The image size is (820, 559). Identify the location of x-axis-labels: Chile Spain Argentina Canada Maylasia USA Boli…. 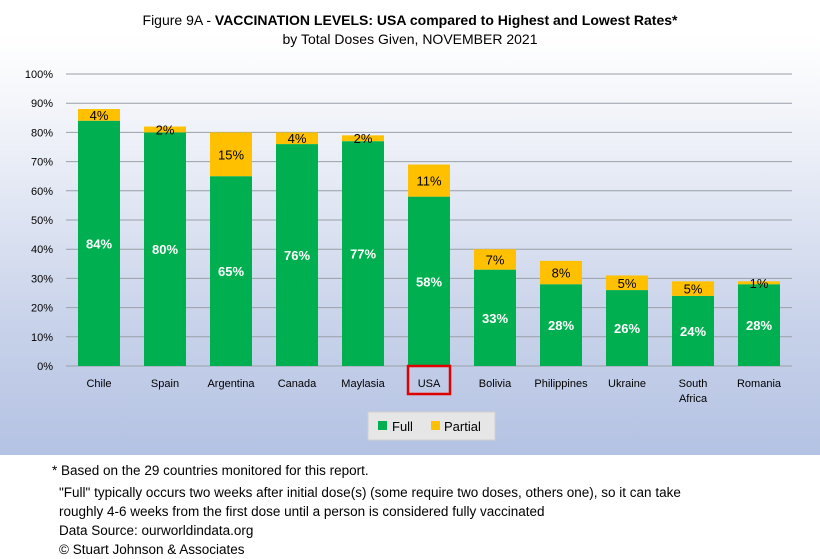
(434, 384).